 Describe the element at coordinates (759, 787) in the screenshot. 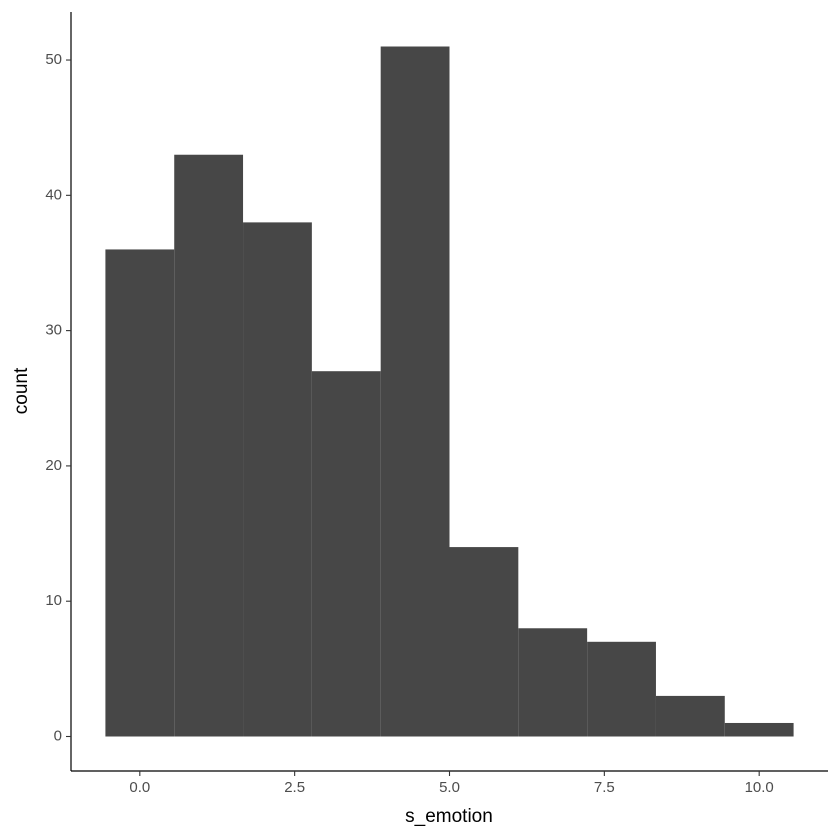

I see `x-tick-label: 10.0` at that location.